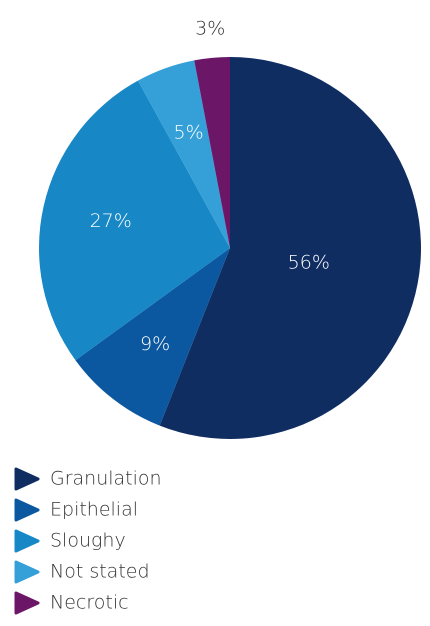 The image size is (430, 626). What do you see at coordinates (94, 510) in the screenshot?
I see `legend-label: Epithelial` at bounding box center [94, 510].